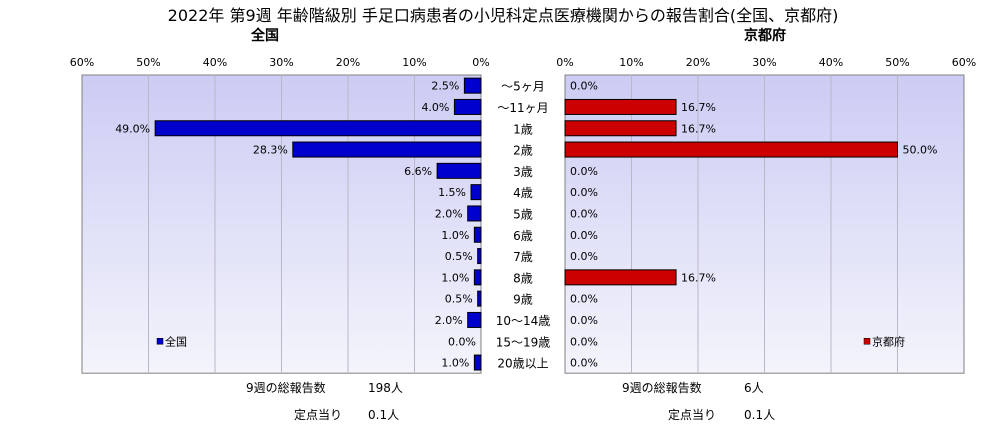 The image size is (1006, 430). What do you see at coordinates (132, 128) in the screenshot?
I see `national-data-label: 49.0%` at bounding box center [132, 128].